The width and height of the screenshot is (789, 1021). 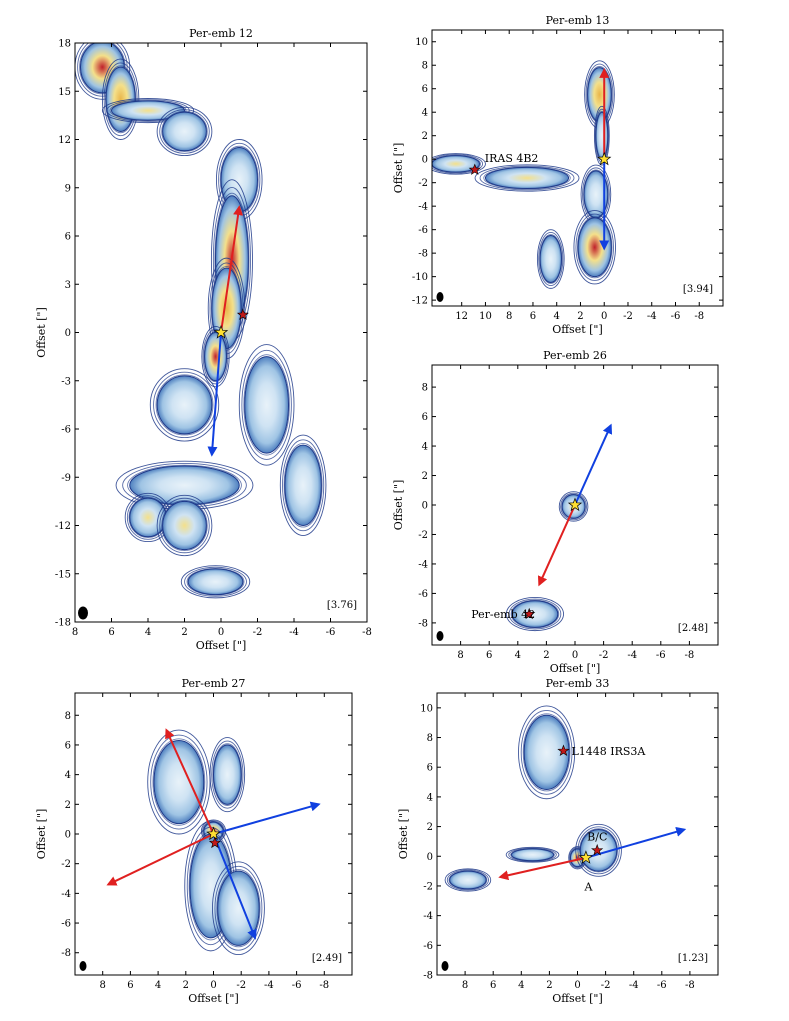 I want to click on noise-annotation: [3.94], so click(x=698, y=289).